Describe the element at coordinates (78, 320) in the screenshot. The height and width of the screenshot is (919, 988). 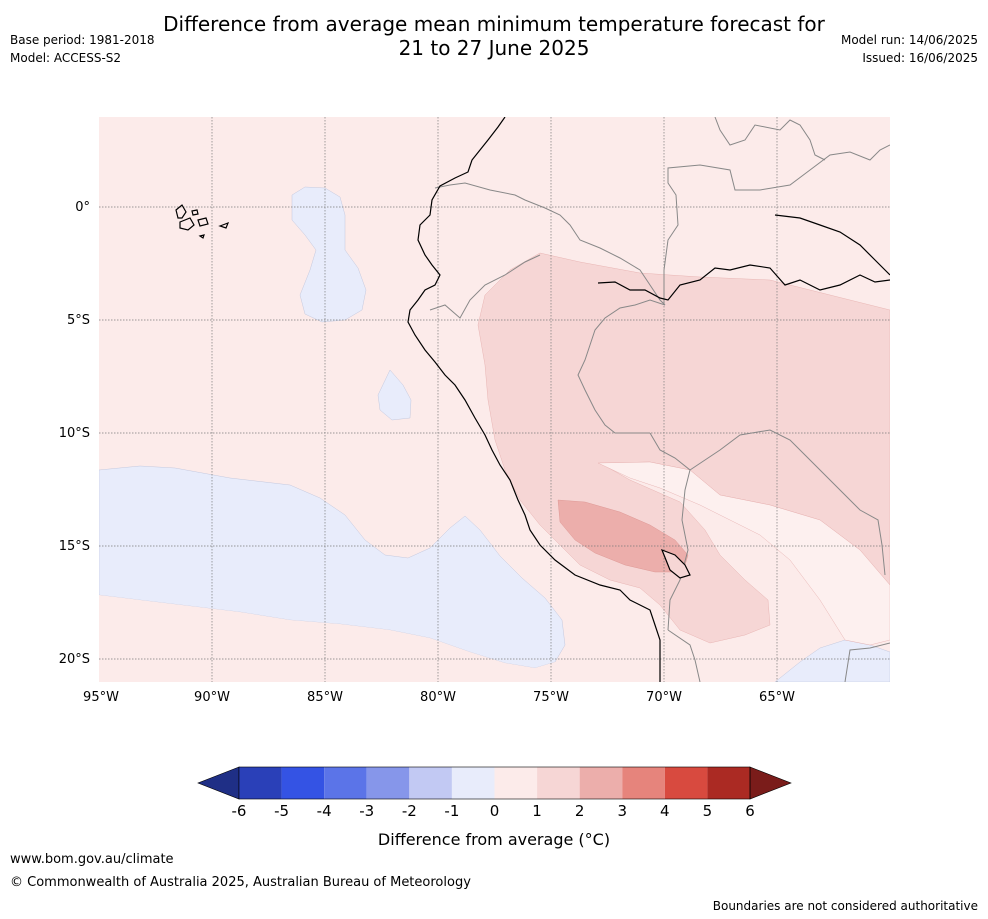
I see `lat-label-5s: 5°S` at that location.